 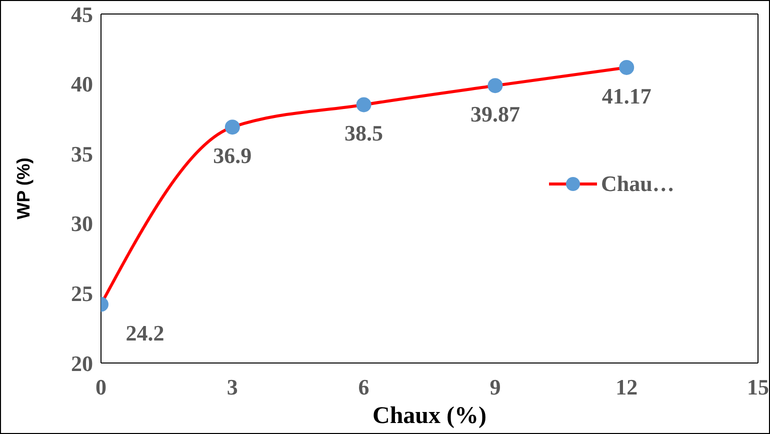 What do you see at coordinates (23, 189) in the screenshot?
I see `y-axis-title: WP (%)` at bounding box center [23, 189].